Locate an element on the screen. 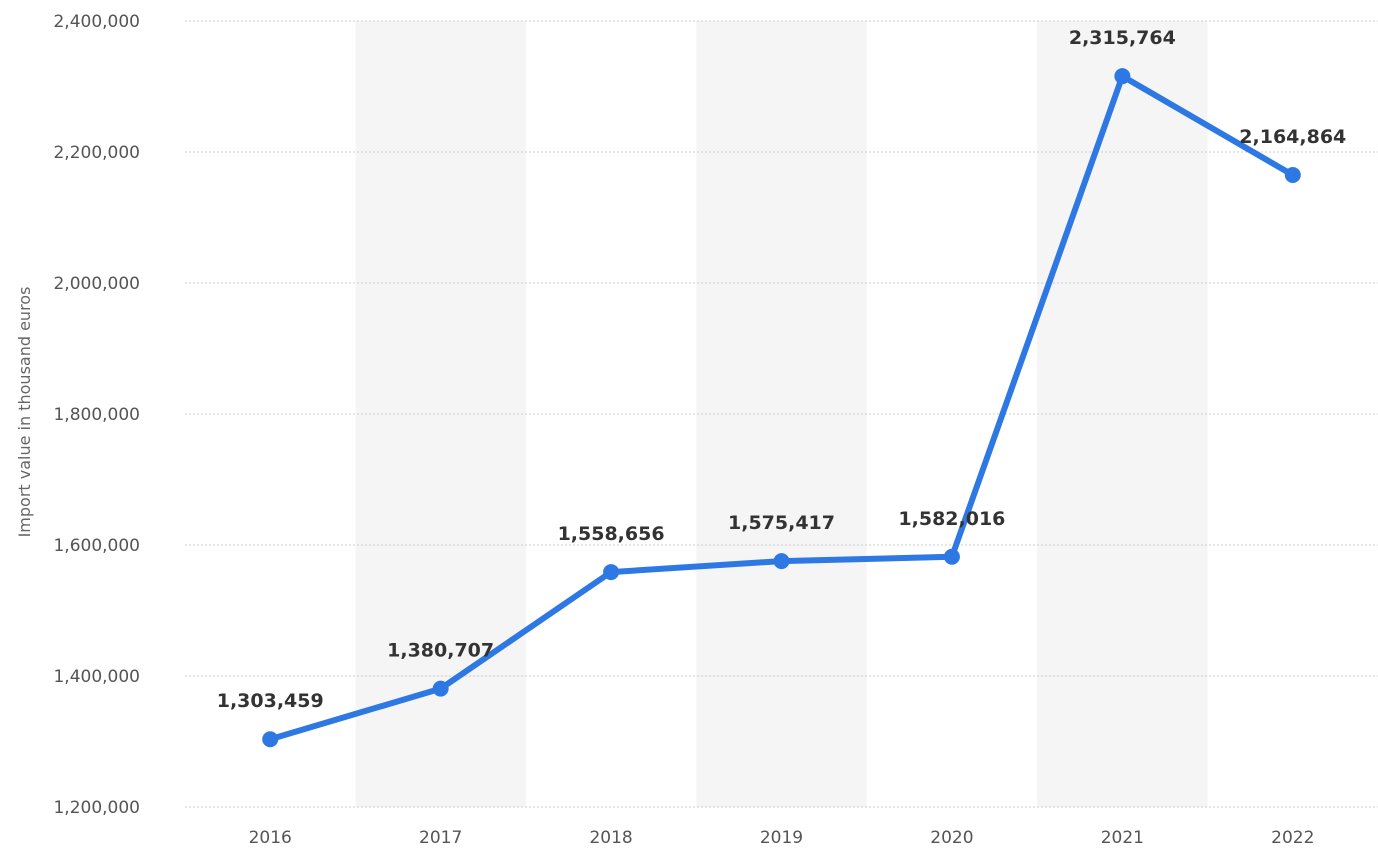  y-tick-label: 2,000,000 is located at coordinates (96, 284).